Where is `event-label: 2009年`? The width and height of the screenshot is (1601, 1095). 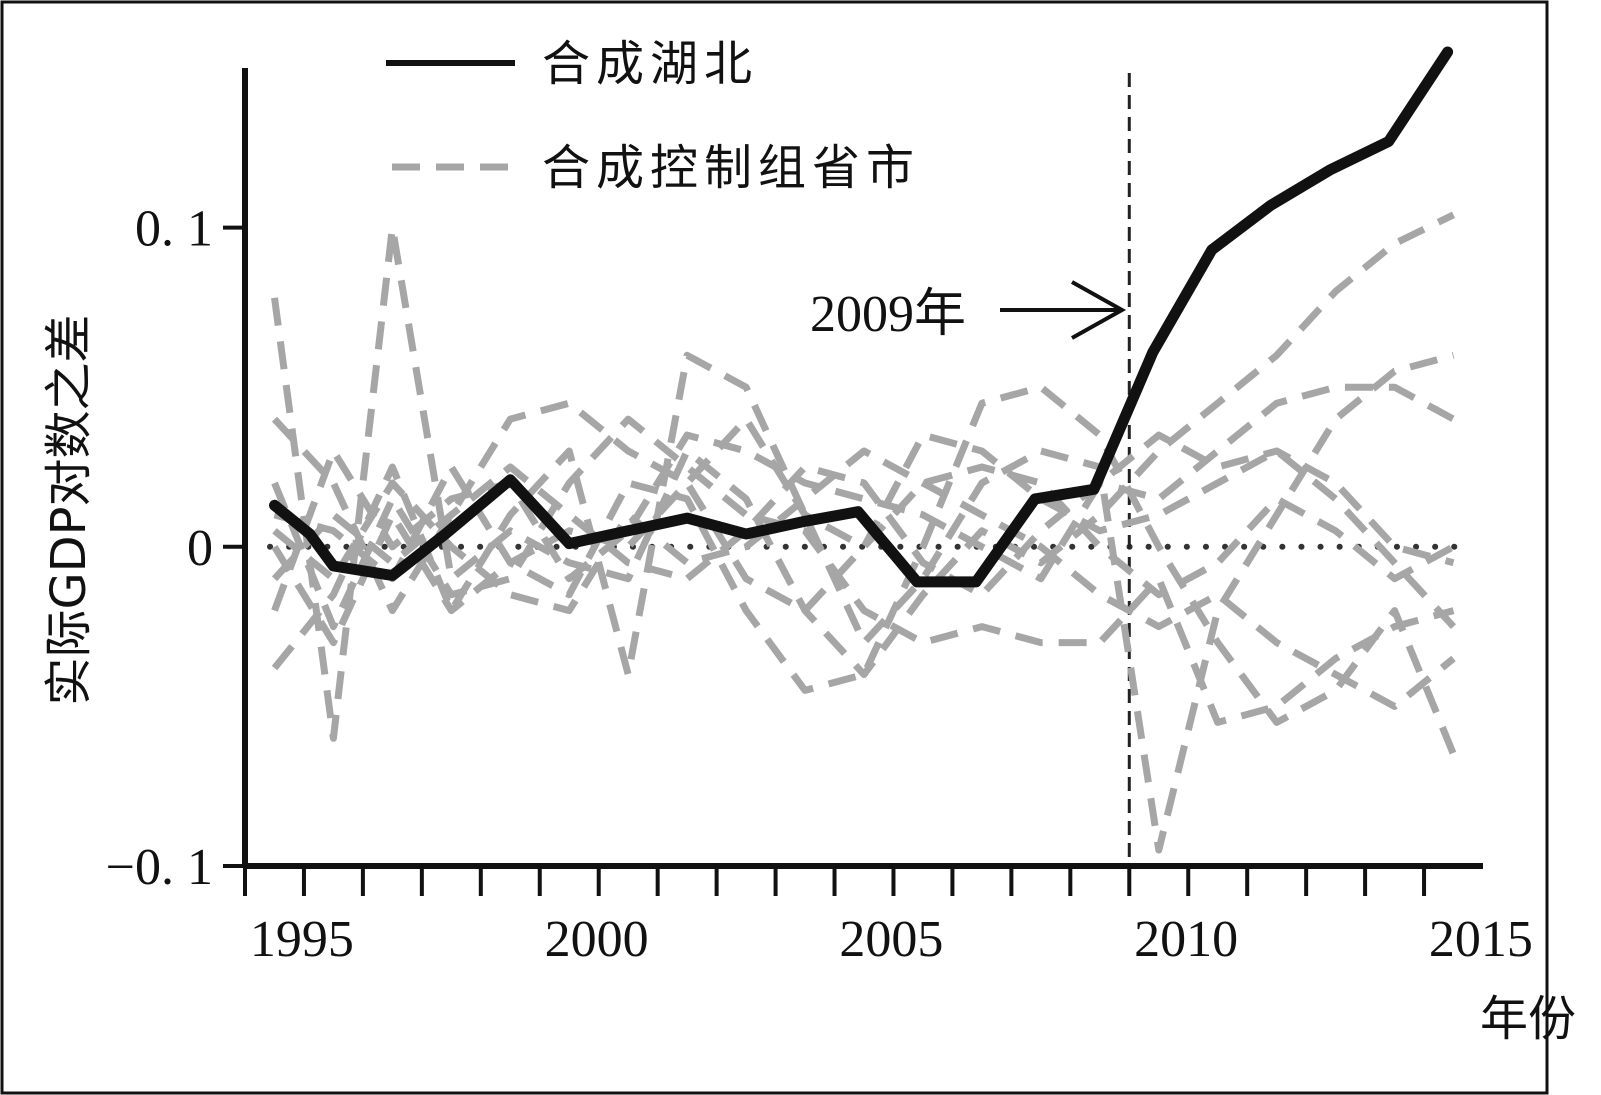 event-label: 2009年 is located at coordinates (888, 314).